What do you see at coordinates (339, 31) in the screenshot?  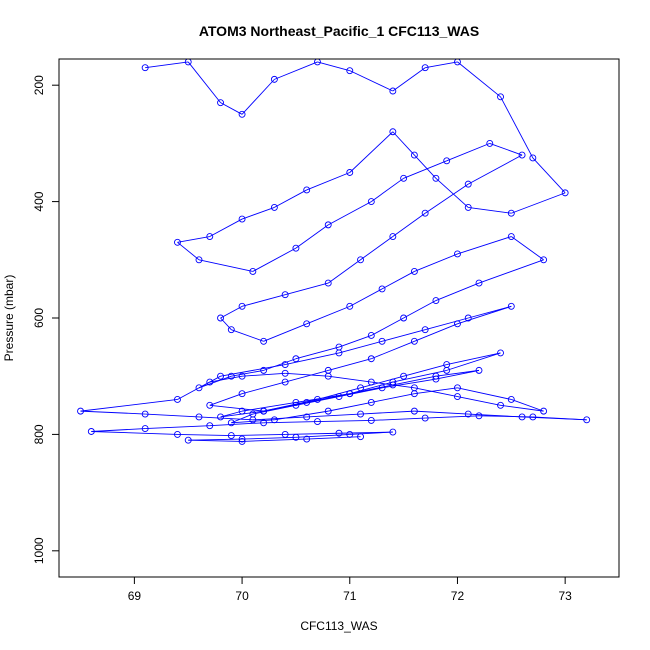 I see `chart-title: ATOM3 Northeast_Pacific_1 CFC113_WAS` at bounding box center [339, 31].